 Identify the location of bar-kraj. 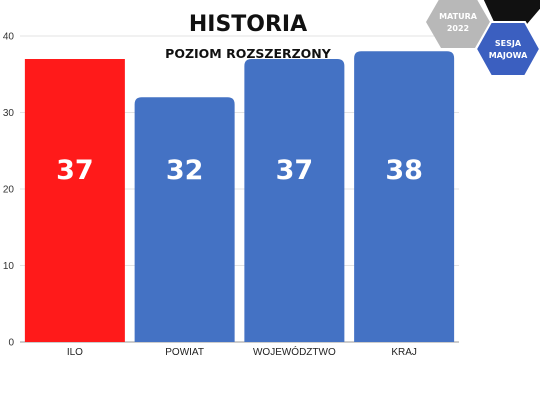
(404, 197).